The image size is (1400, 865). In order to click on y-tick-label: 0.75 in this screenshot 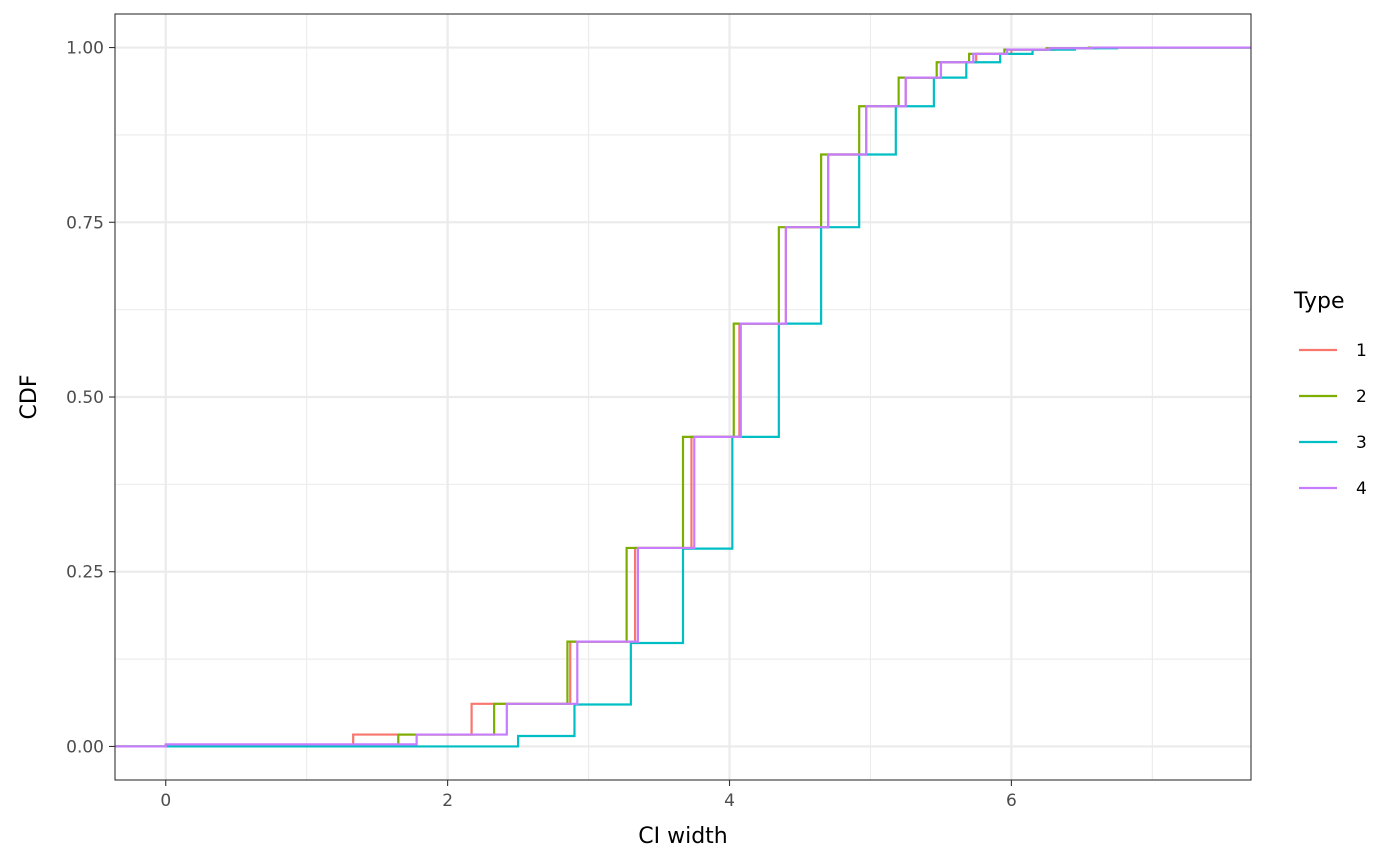, I will do `click(85, 223)`.